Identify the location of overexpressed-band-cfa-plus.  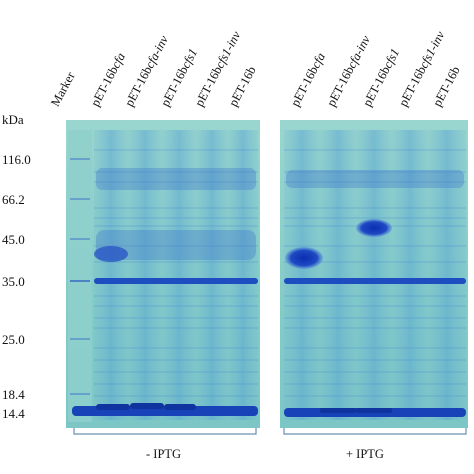
(304, 258).